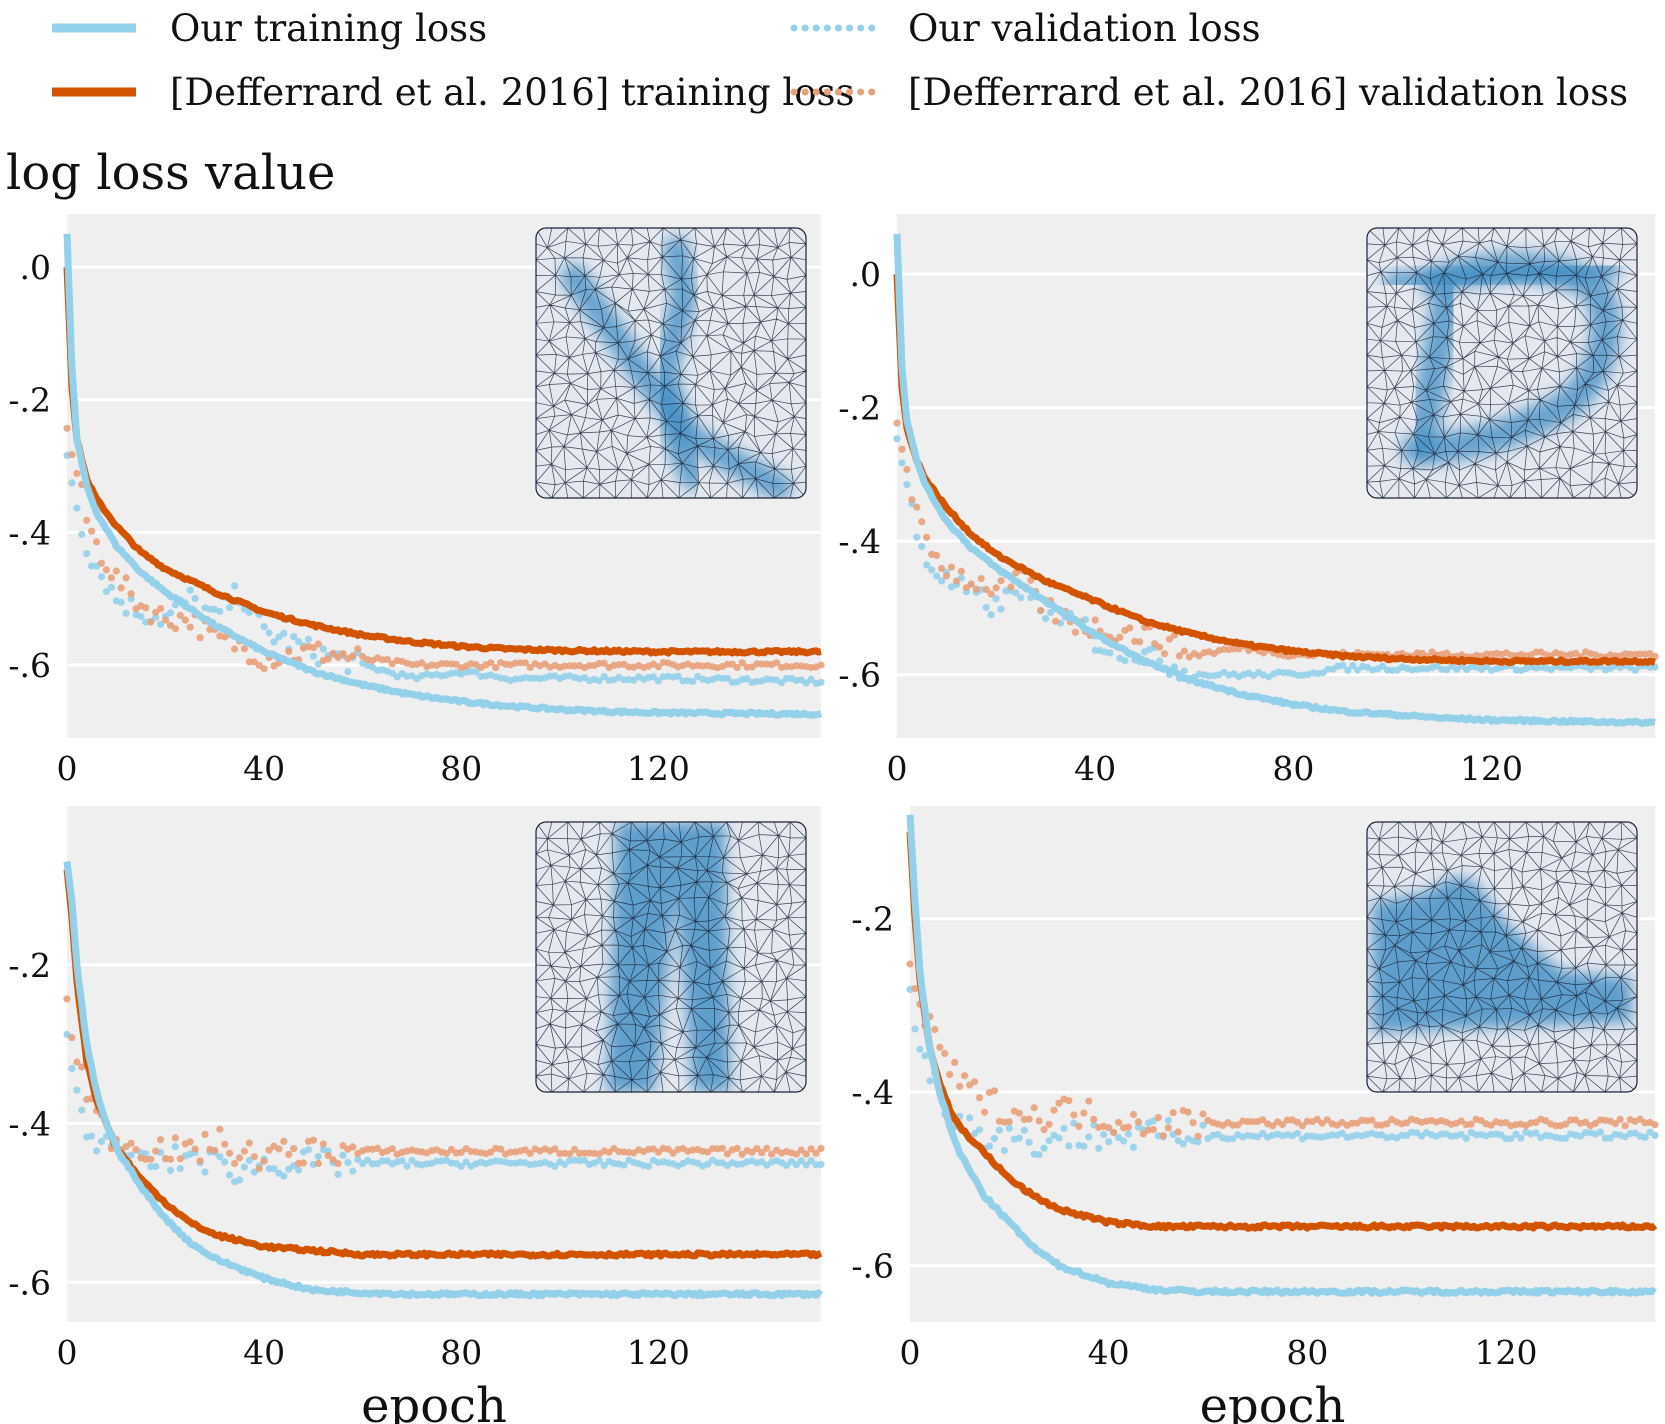 The image size is (1665, 1424). I want to click on legend-label-deff-training: [Defferrard et al. 2016] training loss, so click(512, 92).